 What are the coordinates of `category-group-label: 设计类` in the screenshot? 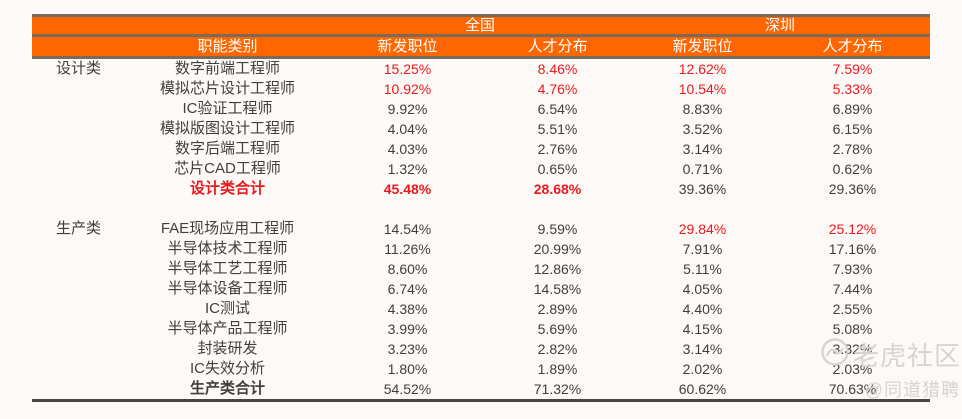 It's located at (78, 68).